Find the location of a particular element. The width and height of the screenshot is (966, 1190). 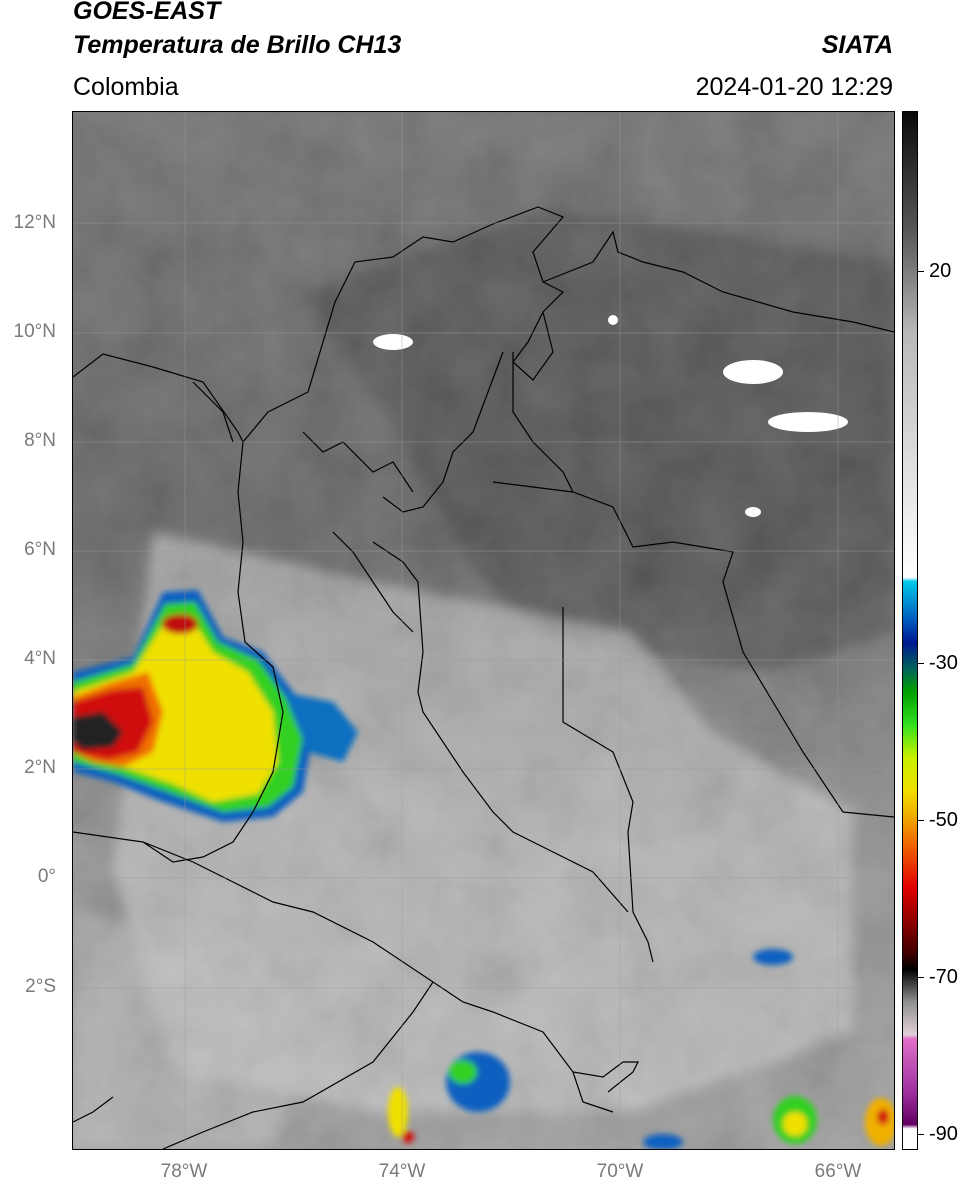

agency-label: SIATA is located at coordinates (857, 45).